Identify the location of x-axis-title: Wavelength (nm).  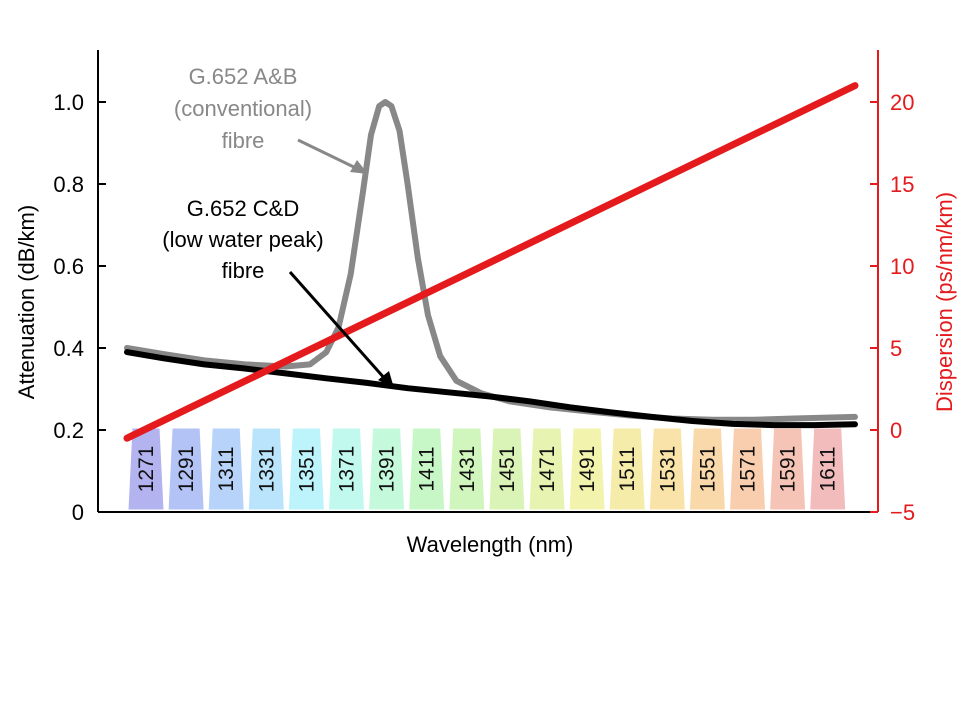
(490, 544).